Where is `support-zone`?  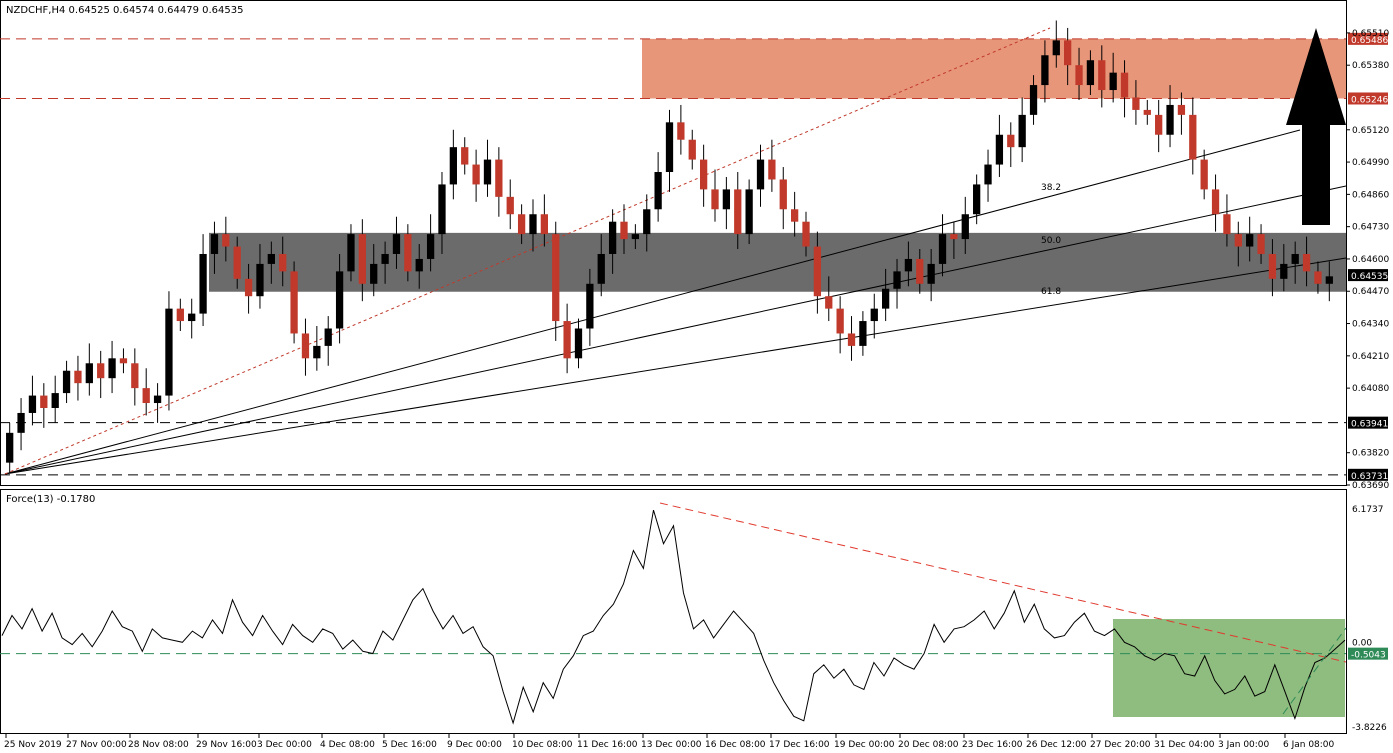 support-zone is located at coordinates (777, 262).